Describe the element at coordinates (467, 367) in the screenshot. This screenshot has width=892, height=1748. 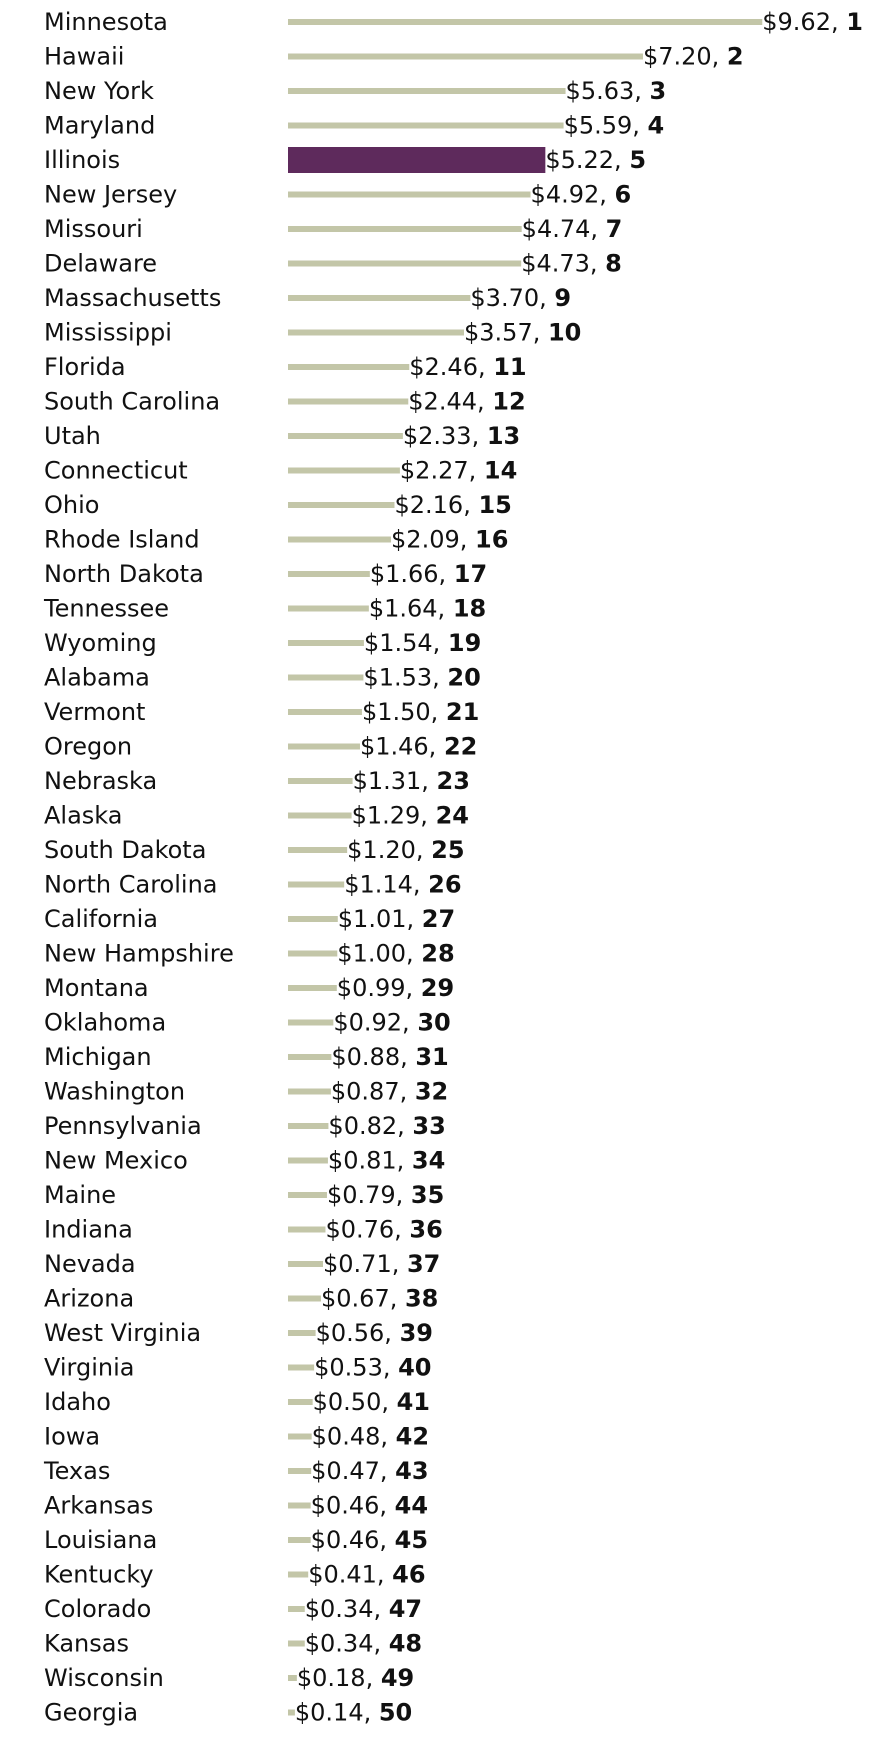
I see `value-rank-label: $2.46, 11` at that location.